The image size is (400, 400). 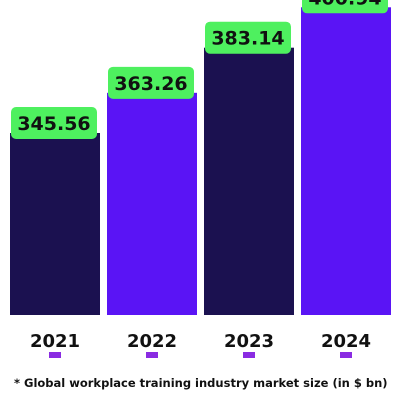 I want to click on bar-2021, so click(x=55, y=224).